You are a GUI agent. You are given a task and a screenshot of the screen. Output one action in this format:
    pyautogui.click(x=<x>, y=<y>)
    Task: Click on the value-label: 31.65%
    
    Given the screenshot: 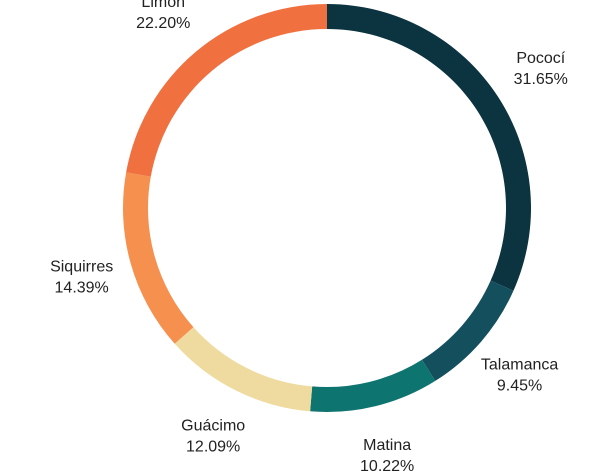 What is the action you would take?
    pyautogui.click(x=541, y=79)
    